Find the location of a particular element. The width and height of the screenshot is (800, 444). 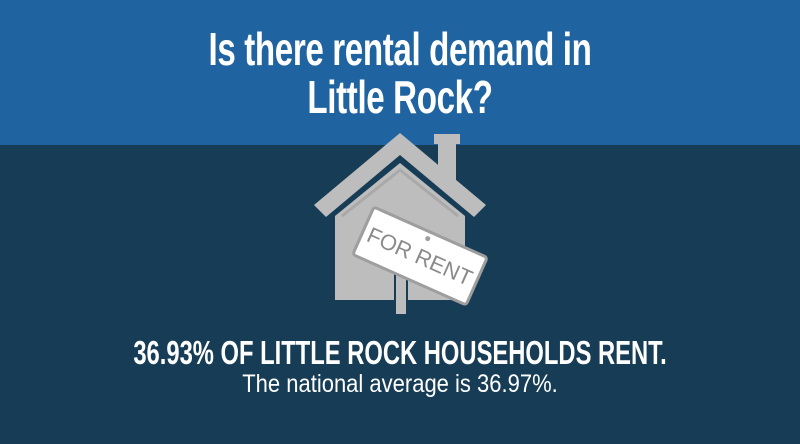

sign-hole is located at coordinates (428, 239).